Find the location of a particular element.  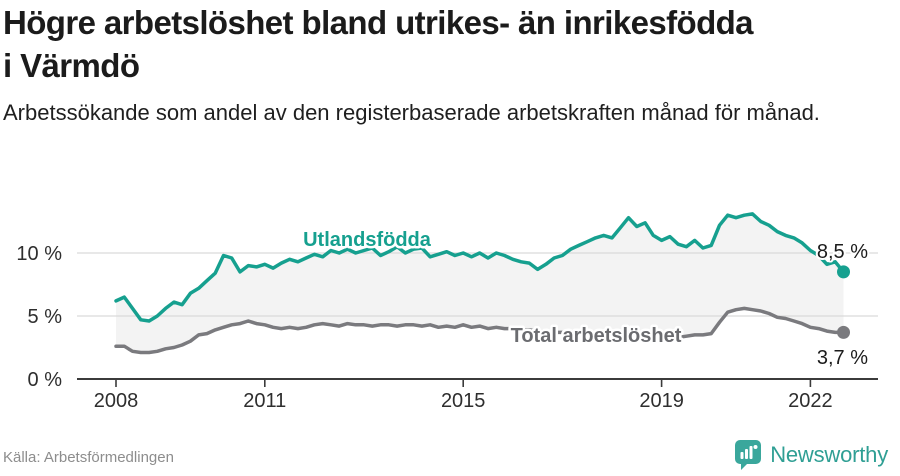

end-dot-utlandsfodda is located at coordinates (843, 272).